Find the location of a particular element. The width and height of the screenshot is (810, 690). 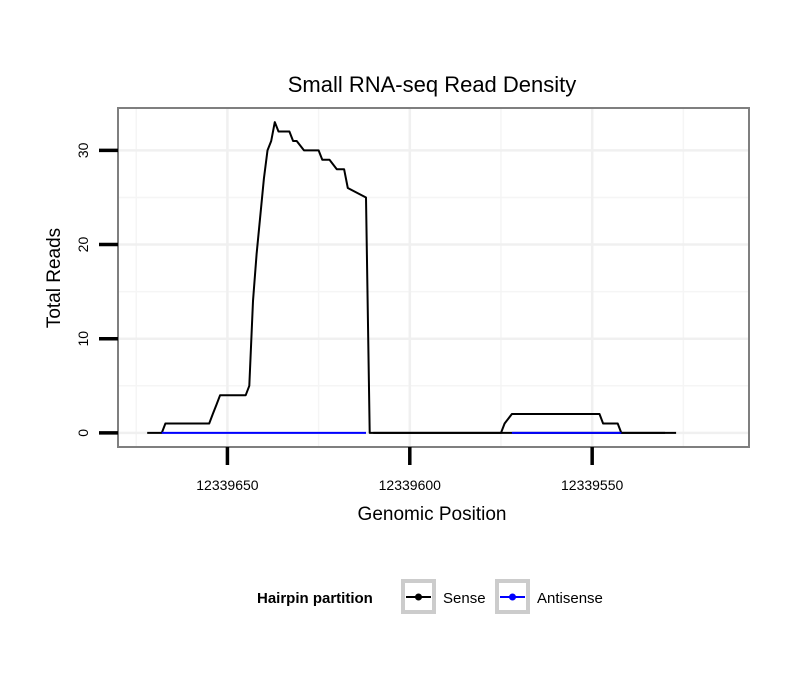

legend-item-antisense: Antisense is located at coordinates (549, 596).